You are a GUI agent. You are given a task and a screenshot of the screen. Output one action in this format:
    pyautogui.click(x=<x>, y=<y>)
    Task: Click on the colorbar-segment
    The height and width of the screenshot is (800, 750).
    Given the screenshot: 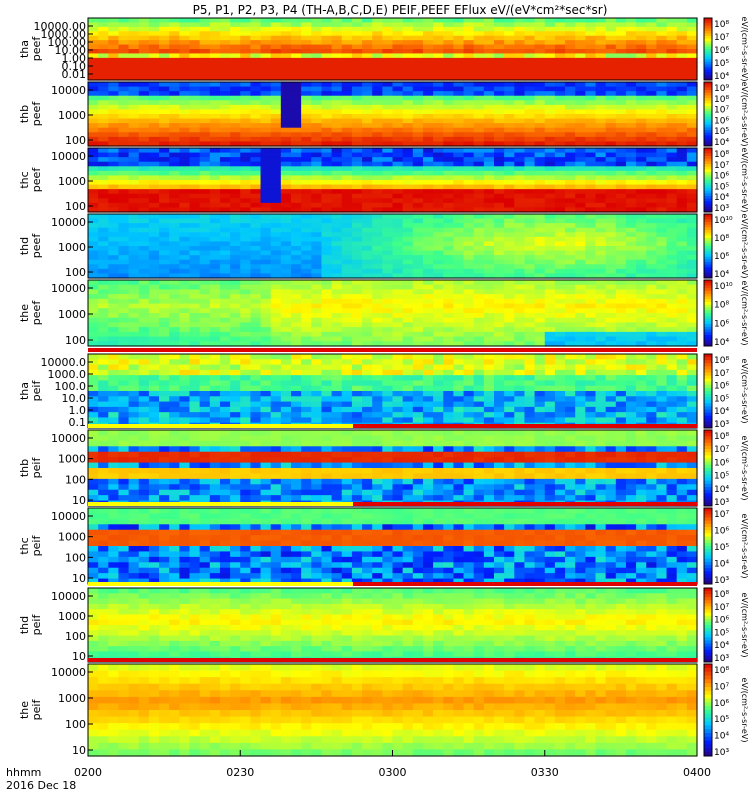 What is the action you would take?
    pyautogui.click(x=708, y=306)
    